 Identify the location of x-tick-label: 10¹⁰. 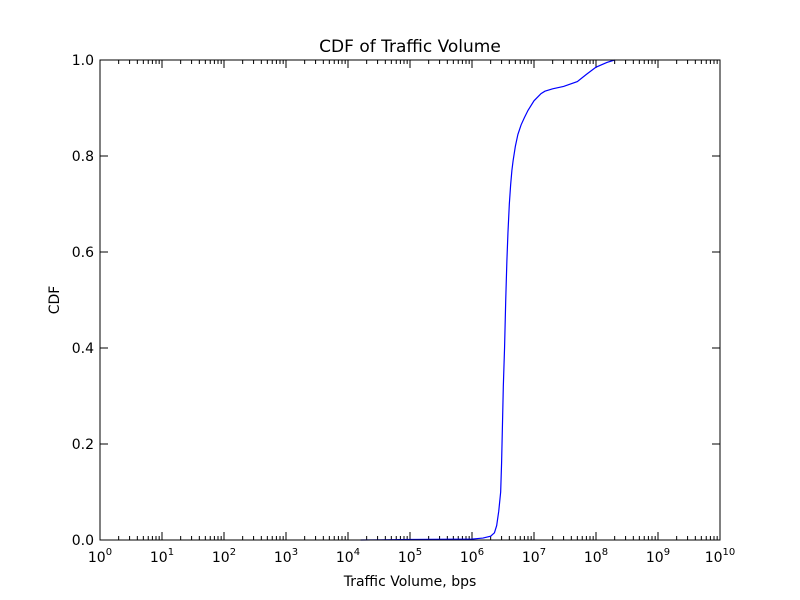
(720, 556).